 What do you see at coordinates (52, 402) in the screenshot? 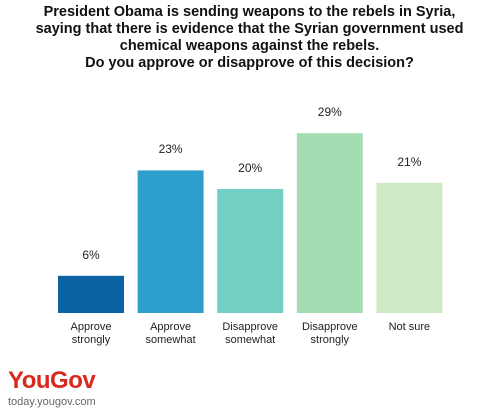
I see `logo-url: today.yougov.com` at bounding box center [52, 402].